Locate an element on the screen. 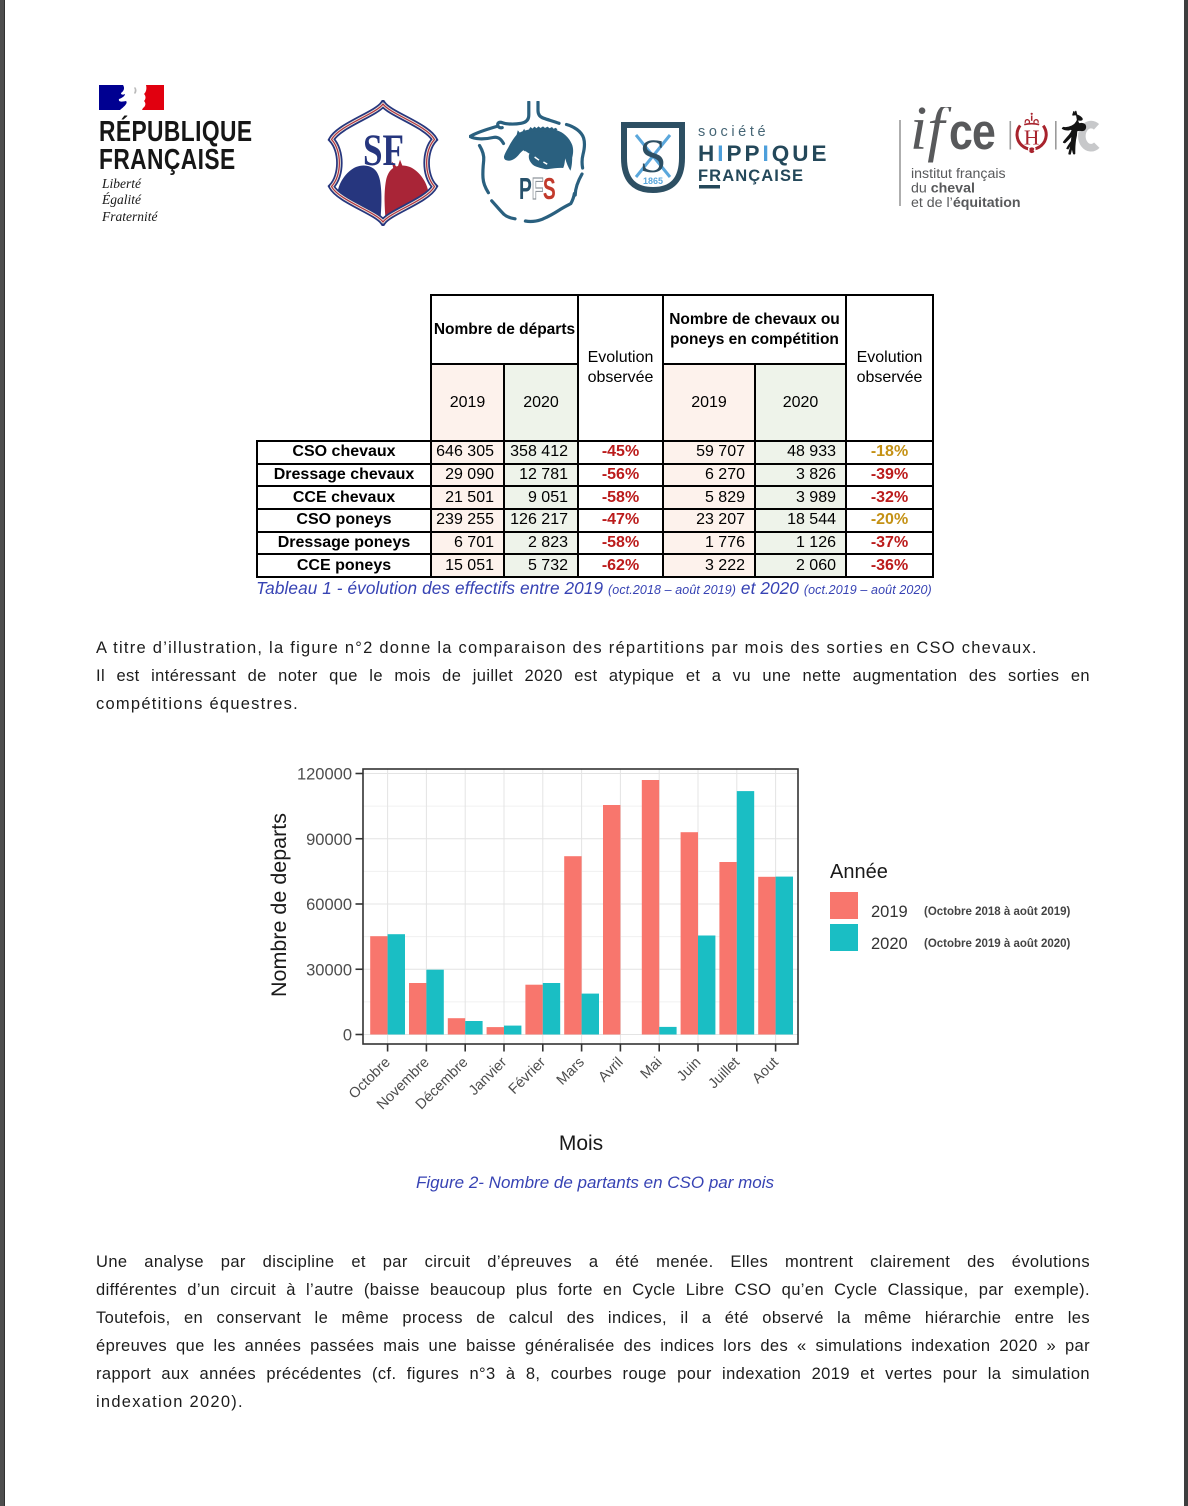  svg-text: Liberté is located at coordinates (121, 183).